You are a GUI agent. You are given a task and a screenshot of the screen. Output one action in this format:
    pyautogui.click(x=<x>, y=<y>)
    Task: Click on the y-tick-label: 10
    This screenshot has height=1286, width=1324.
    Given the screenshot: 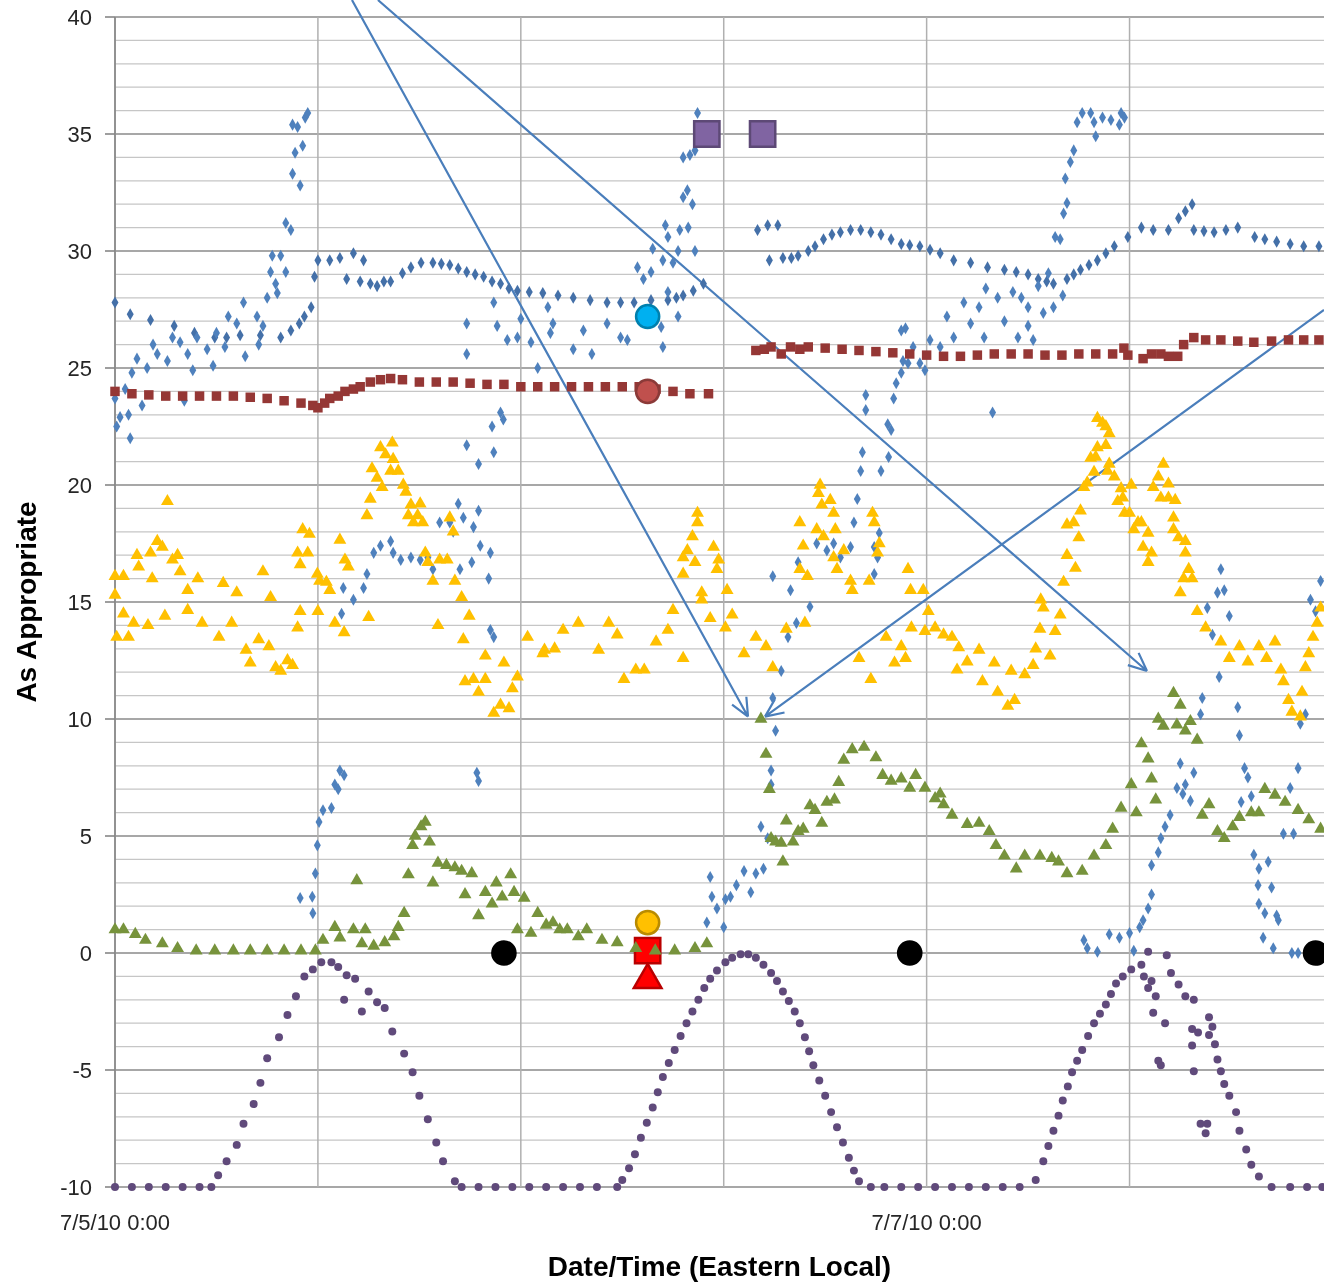 What is the action you would take?
    pyautogui.click(x=79, y=719)
    